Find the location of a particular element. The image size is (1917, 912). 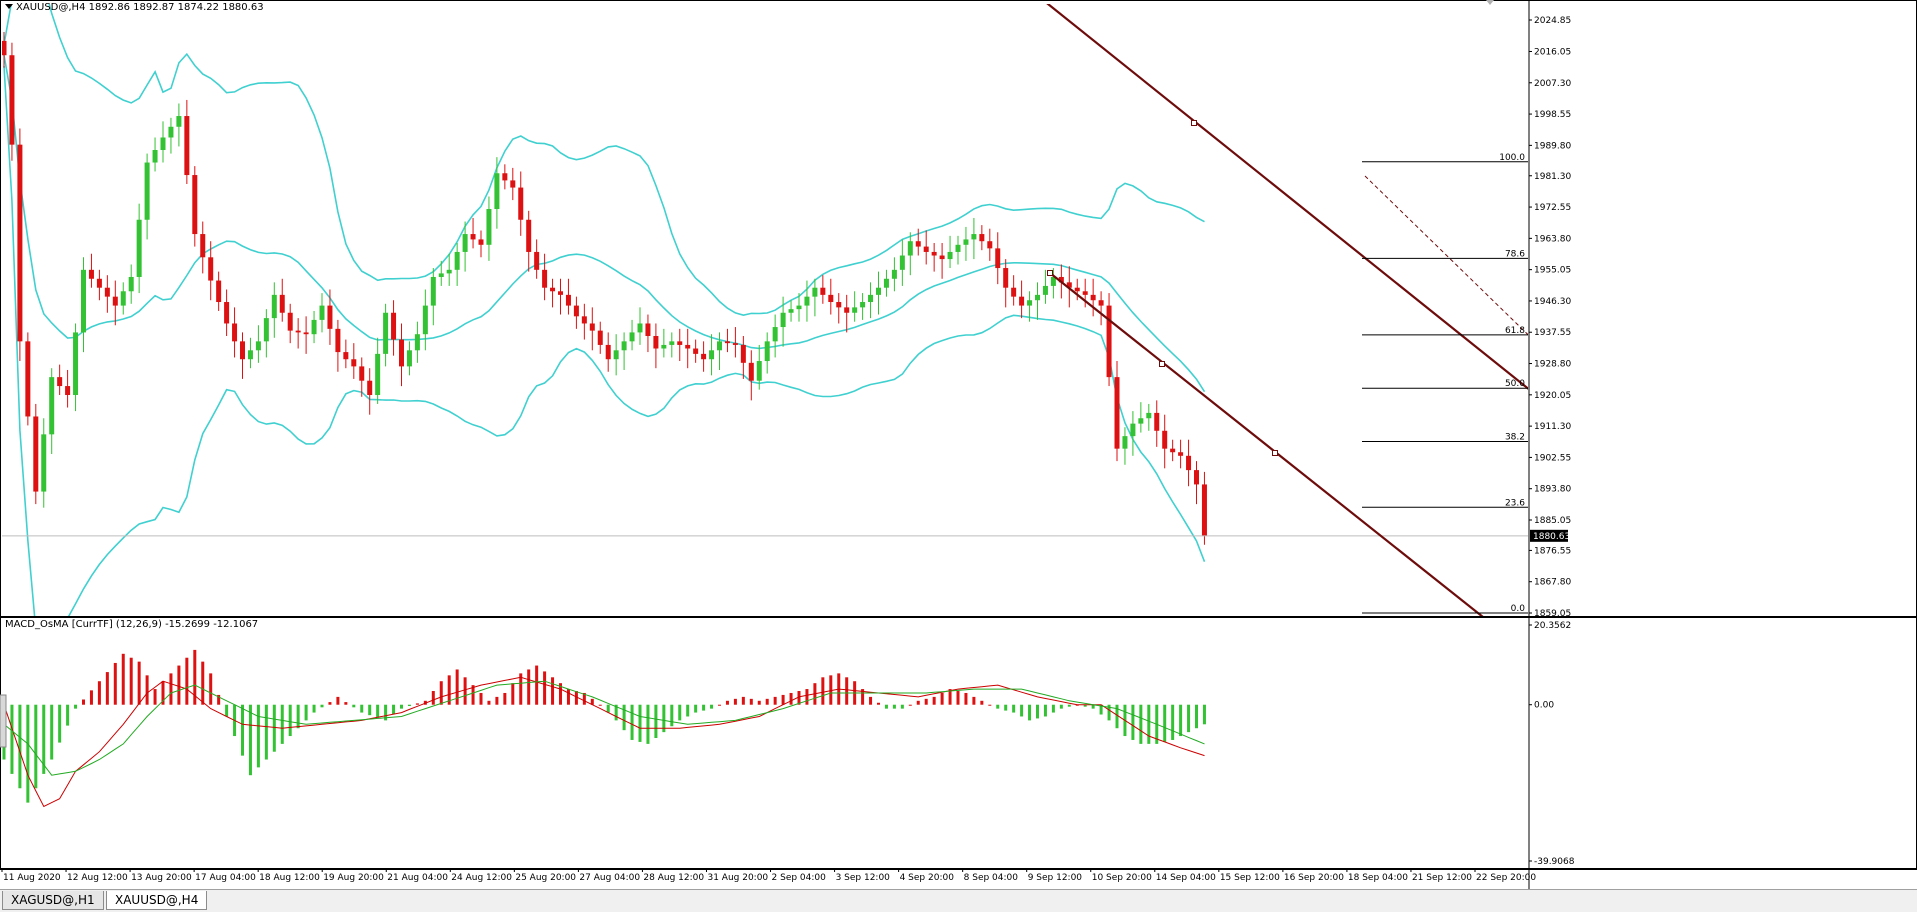

channel-lower-line is located at coordinates (1266, 444).